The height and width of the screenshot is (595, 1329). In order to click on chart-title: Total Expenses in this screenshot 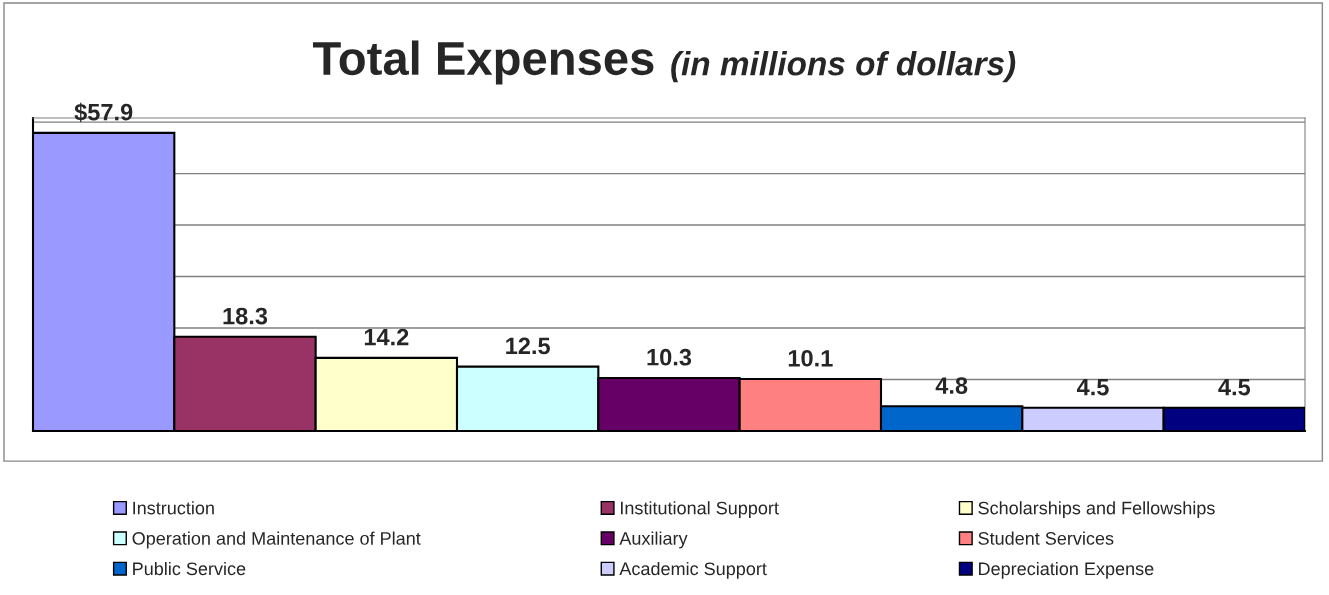, I will do `click(483, 62)`.